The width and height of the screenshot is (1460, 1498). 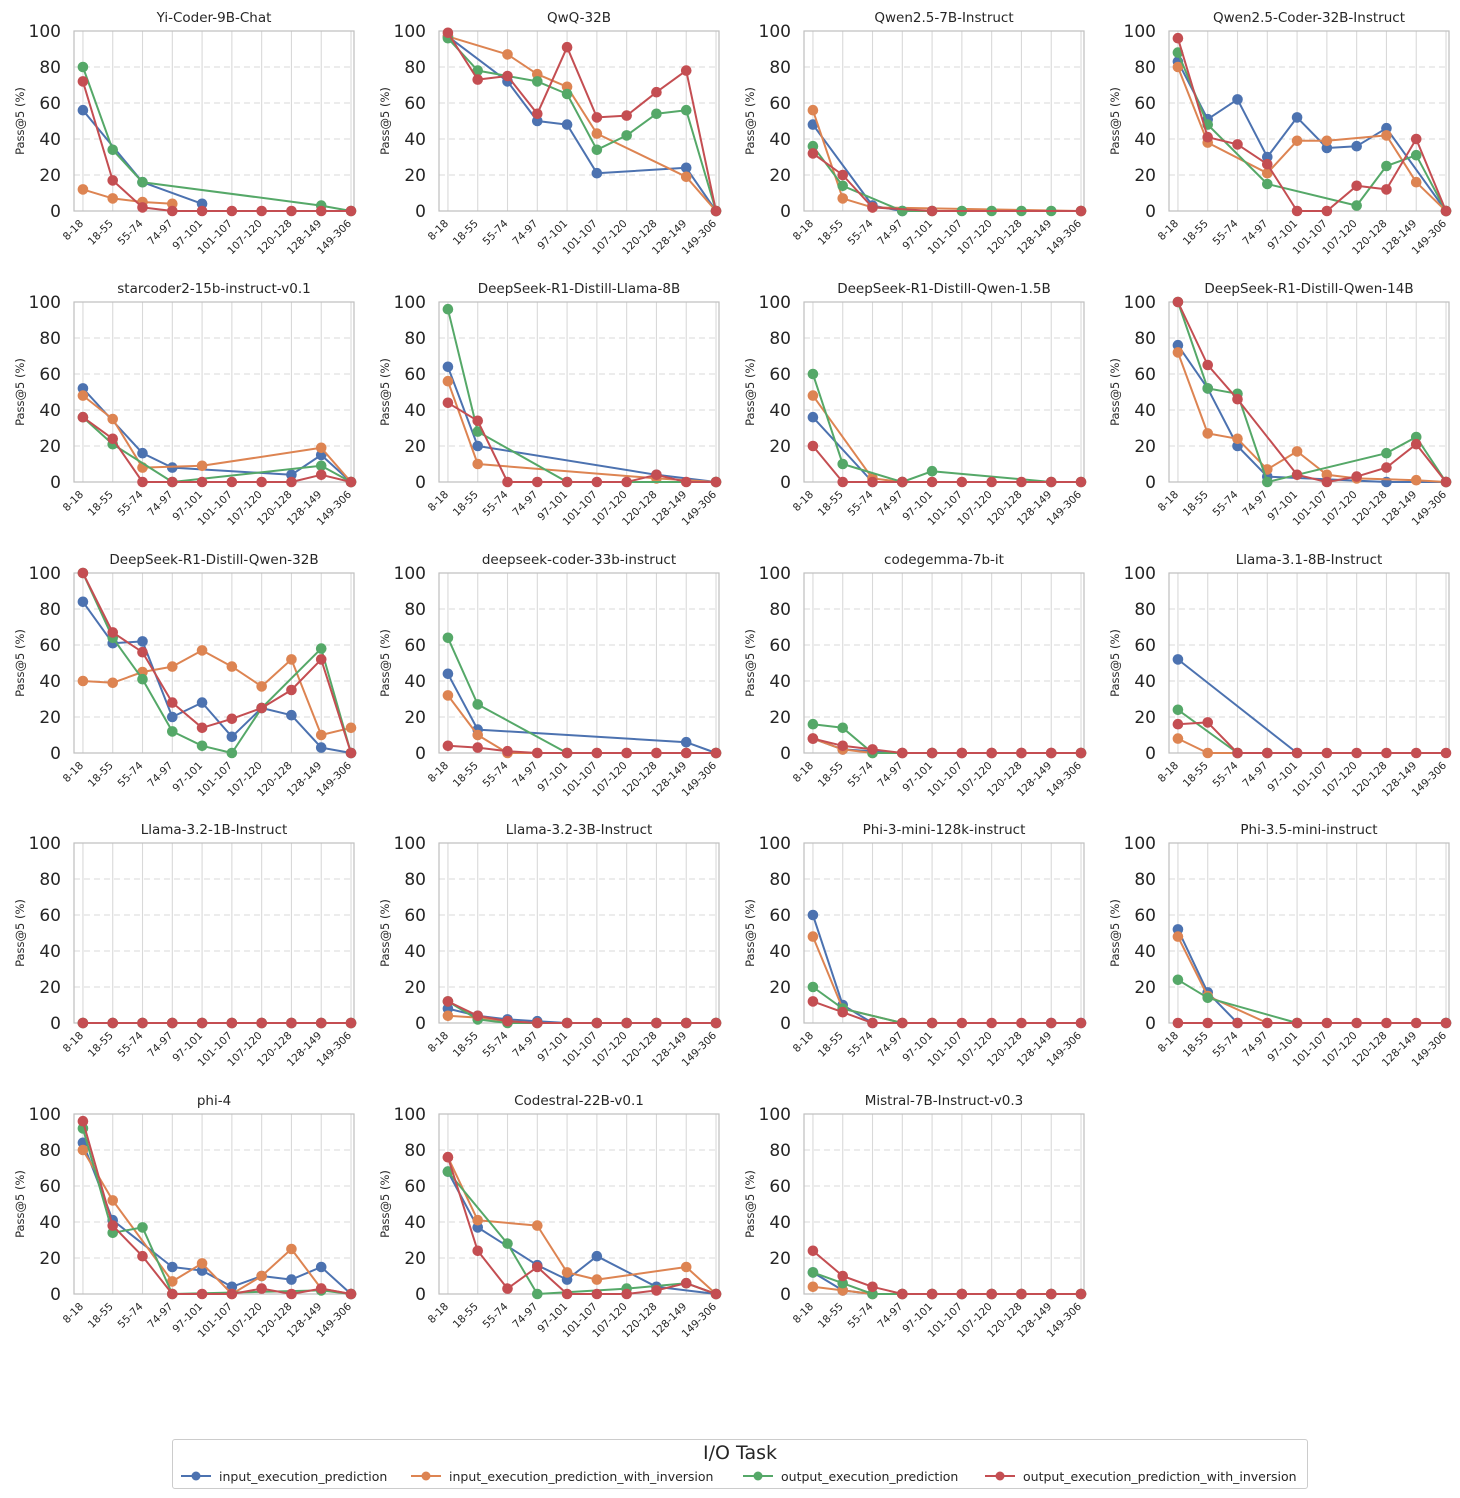 What do you see at coordinates (1145, 339) in the screenshot?
I see `y-tick-label: 80` at bounding box center [1145, 339].